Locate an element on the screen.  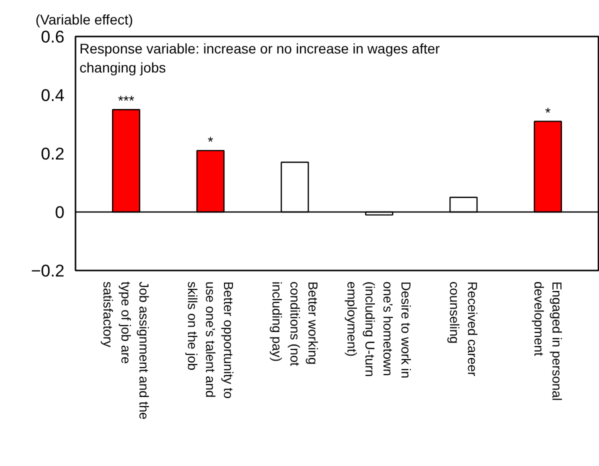
x-tick-label: Better working conditions (not including pay) is located at coordinates (294, 324).